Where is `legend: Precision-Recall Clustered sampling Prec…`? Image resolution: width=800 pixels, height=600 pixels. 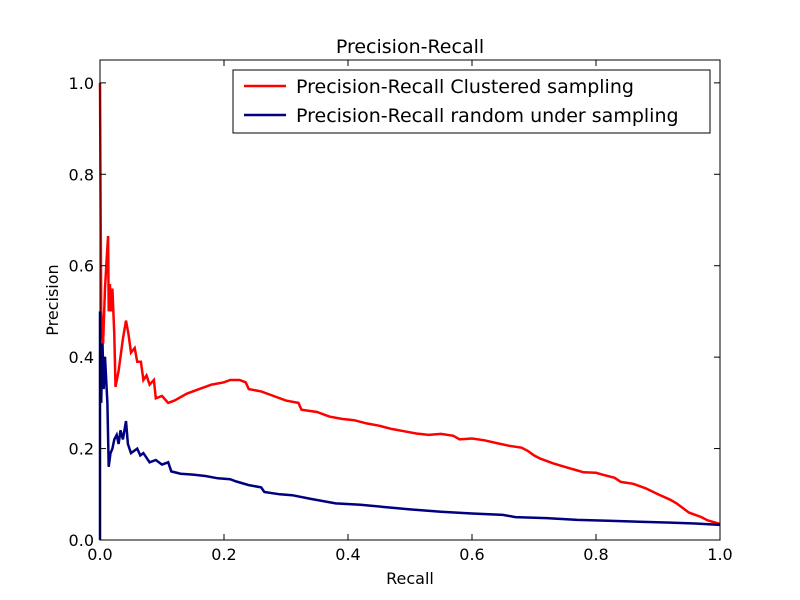
legend: Precision-Recall Clustered sampling Prec… is located at coordinates (471, 101).